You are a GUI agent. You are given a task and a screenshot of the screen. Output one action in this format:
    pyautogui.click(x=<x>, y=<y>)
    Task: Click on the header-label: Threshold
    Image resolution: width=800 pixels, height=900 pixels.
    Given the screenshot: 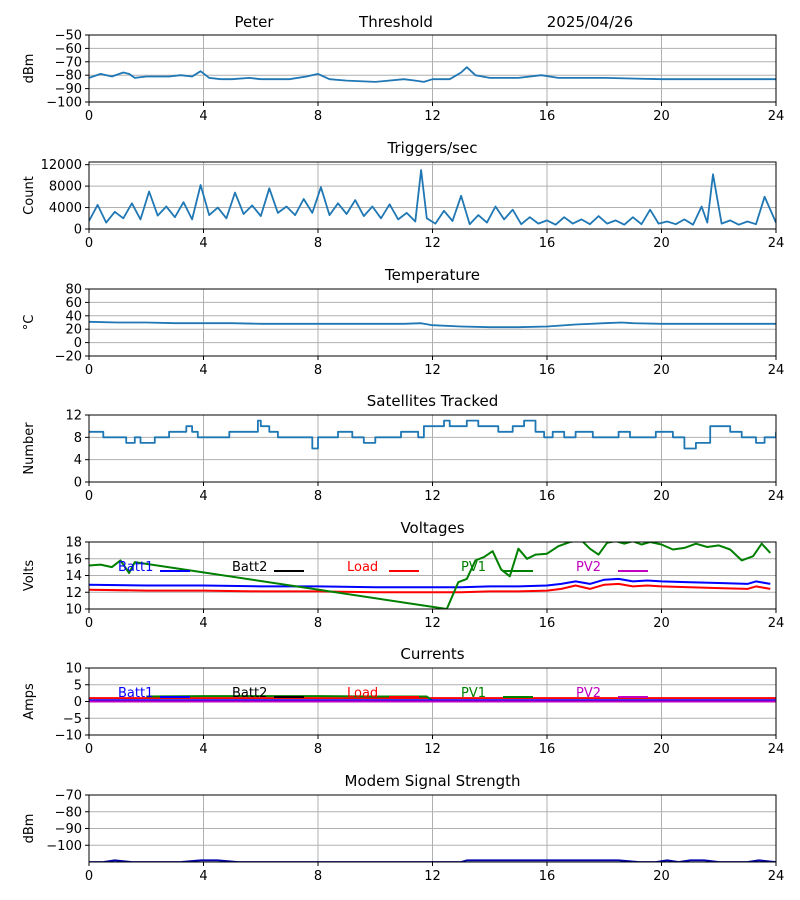 What is the action you would take?
    pyautogui.click(x=395, y=22)
    